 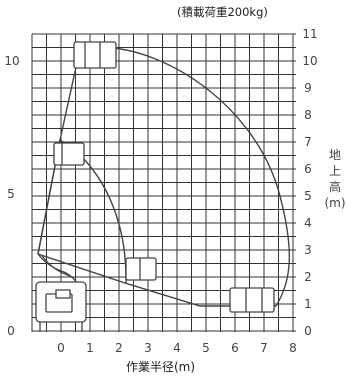 What do you see at coordinates (310, 34) in the screenshot?
I see `right-tick-11: 11` at bounding box center [310, 34].